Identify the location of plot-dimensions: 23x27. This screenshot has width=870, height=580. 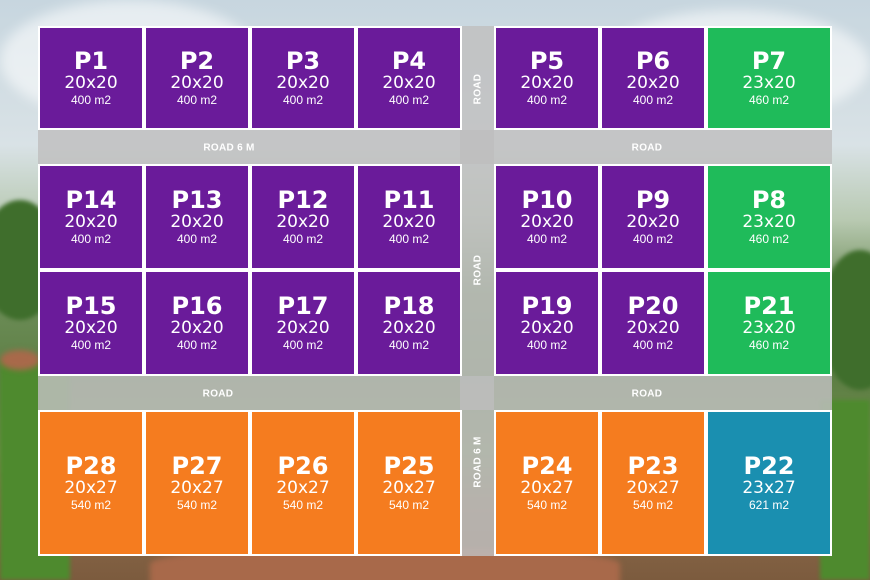
(769, 488).